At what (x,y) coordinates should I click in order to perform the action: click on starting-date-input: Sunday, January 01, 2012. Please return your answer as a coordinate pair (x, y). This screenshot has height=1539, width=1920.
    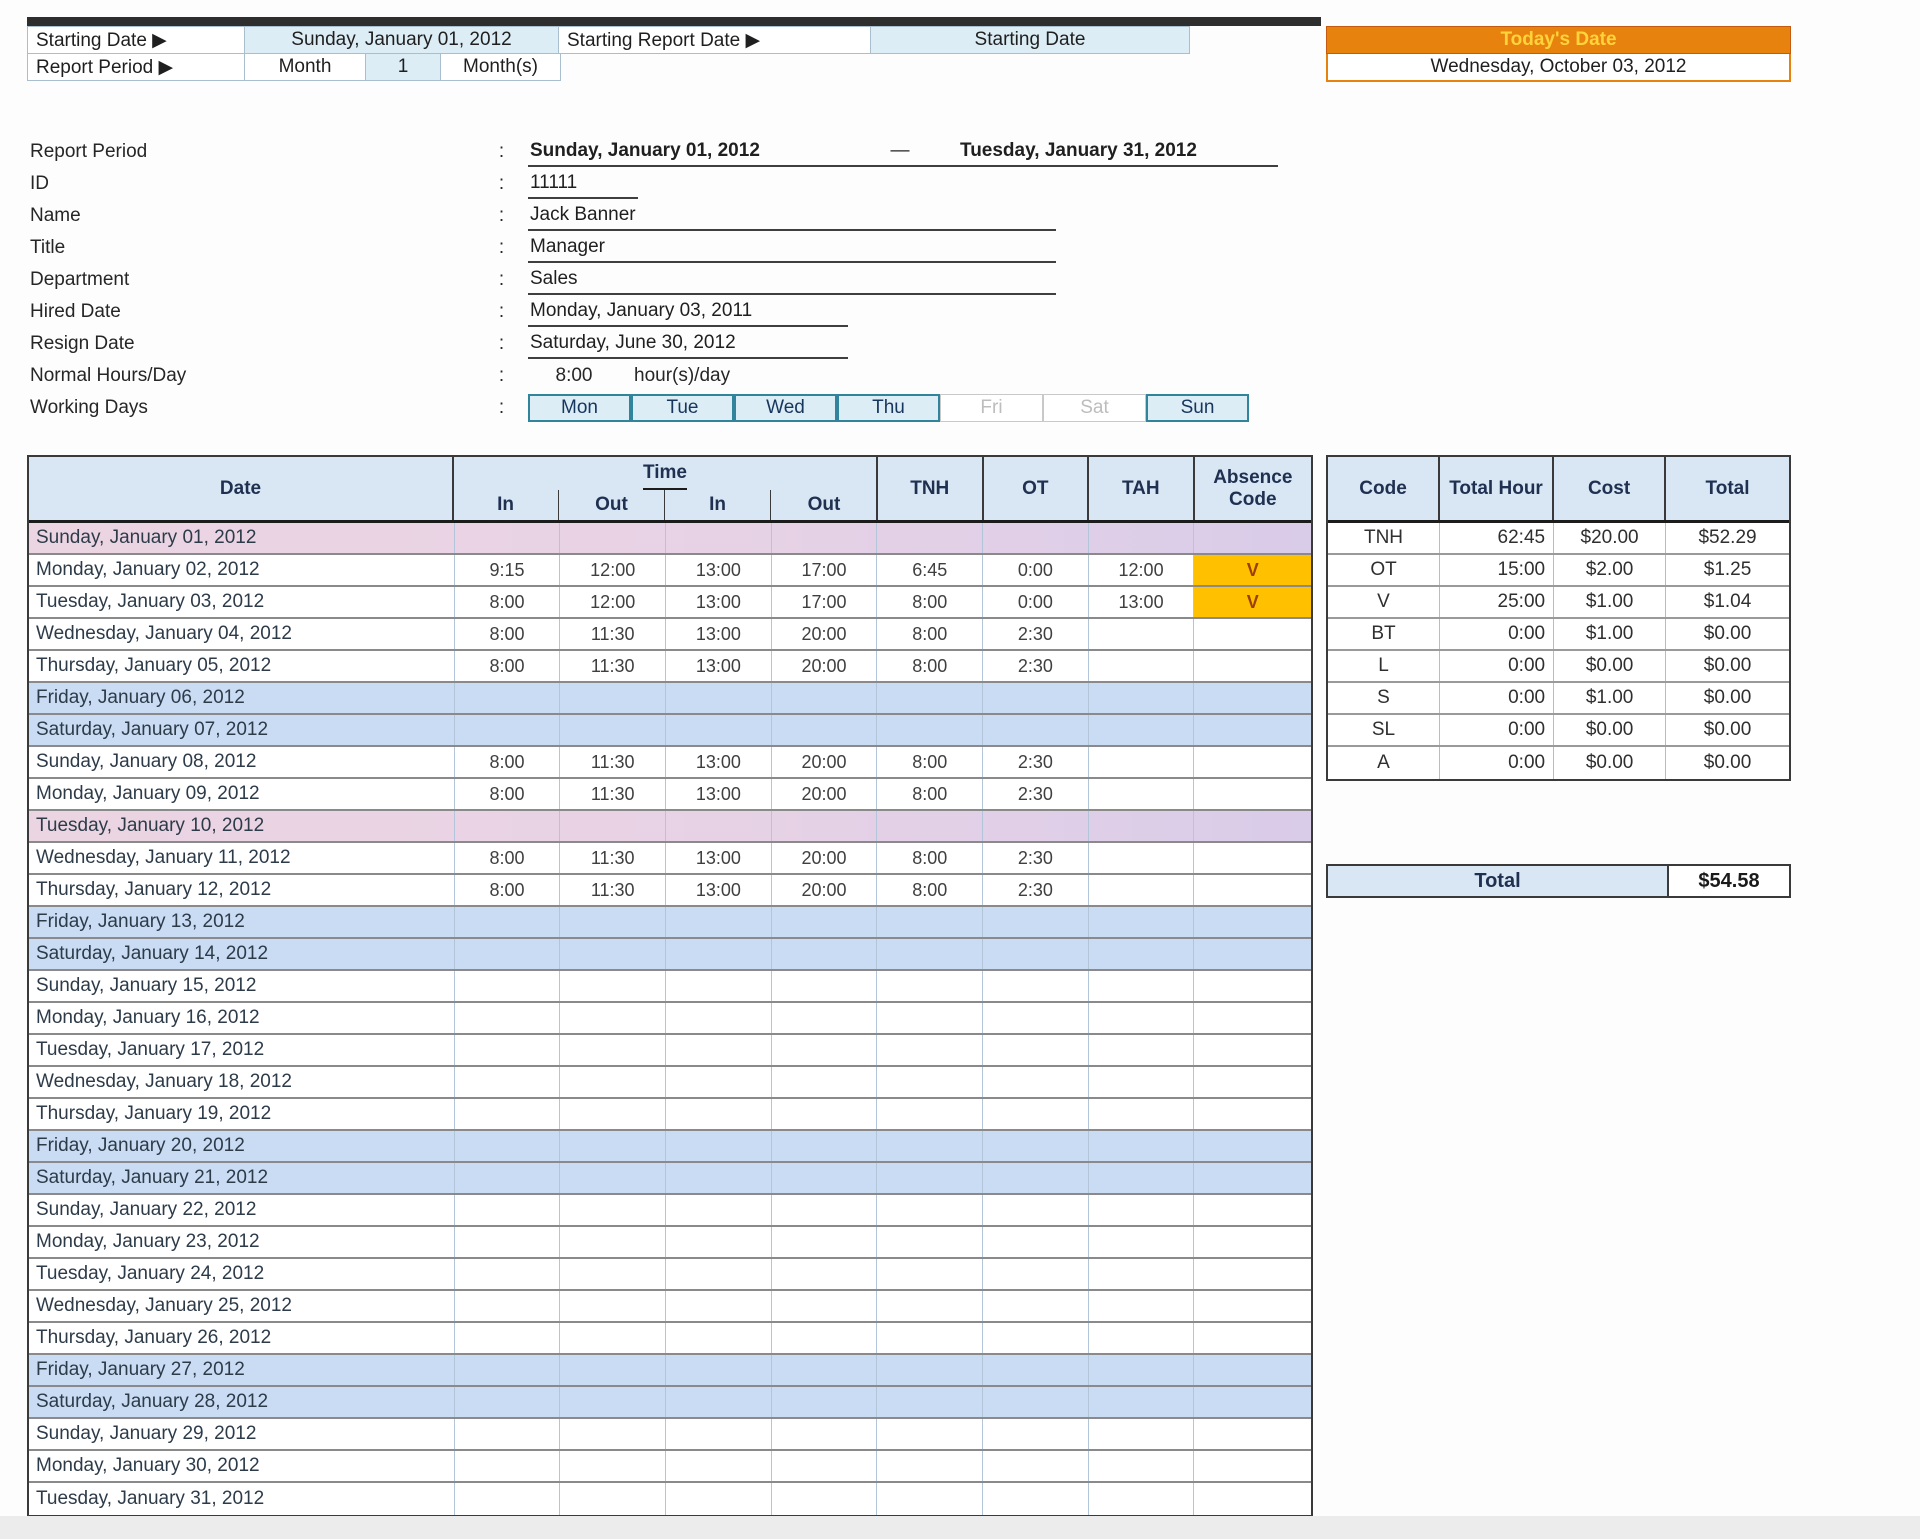
    Looking at the image, I should click on (401, 40).